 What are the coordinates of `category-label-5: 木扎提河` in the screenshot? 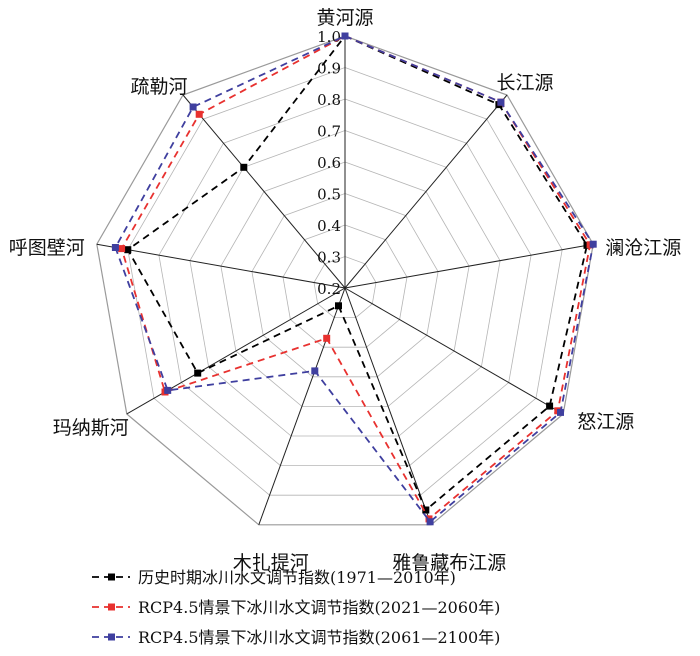 It's located at (271, 563).